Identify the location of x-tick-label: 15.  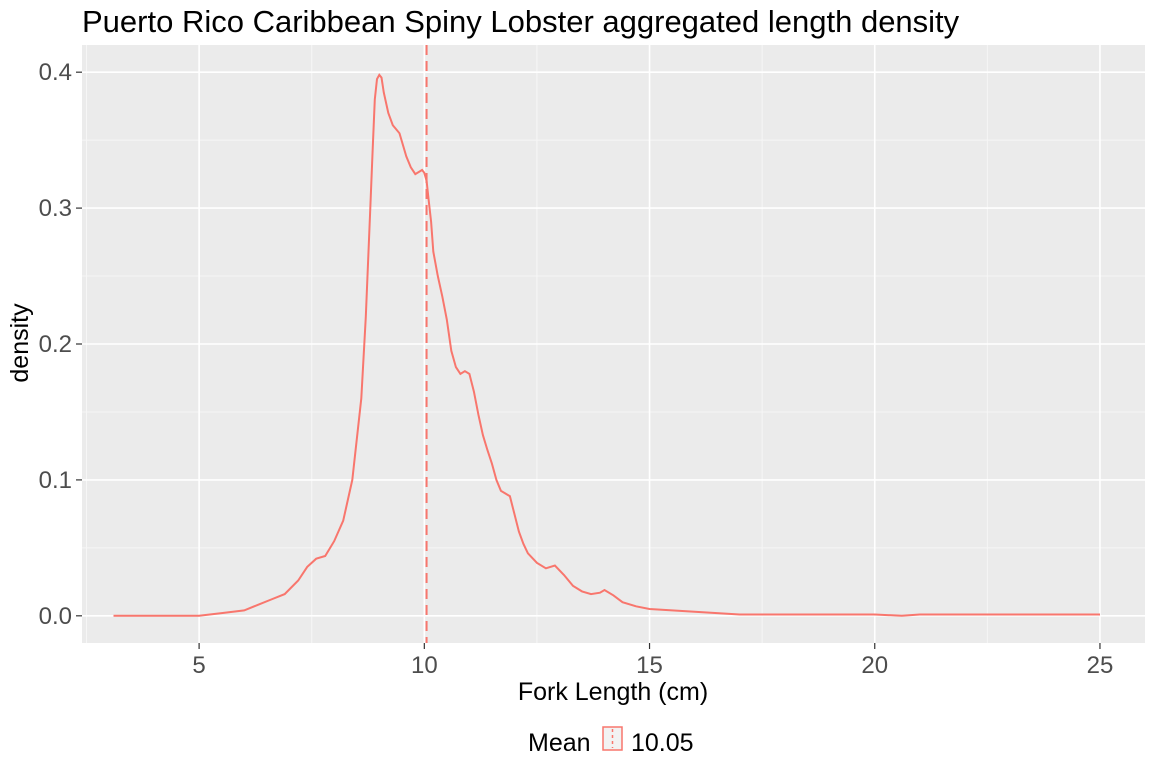
(649, 665).